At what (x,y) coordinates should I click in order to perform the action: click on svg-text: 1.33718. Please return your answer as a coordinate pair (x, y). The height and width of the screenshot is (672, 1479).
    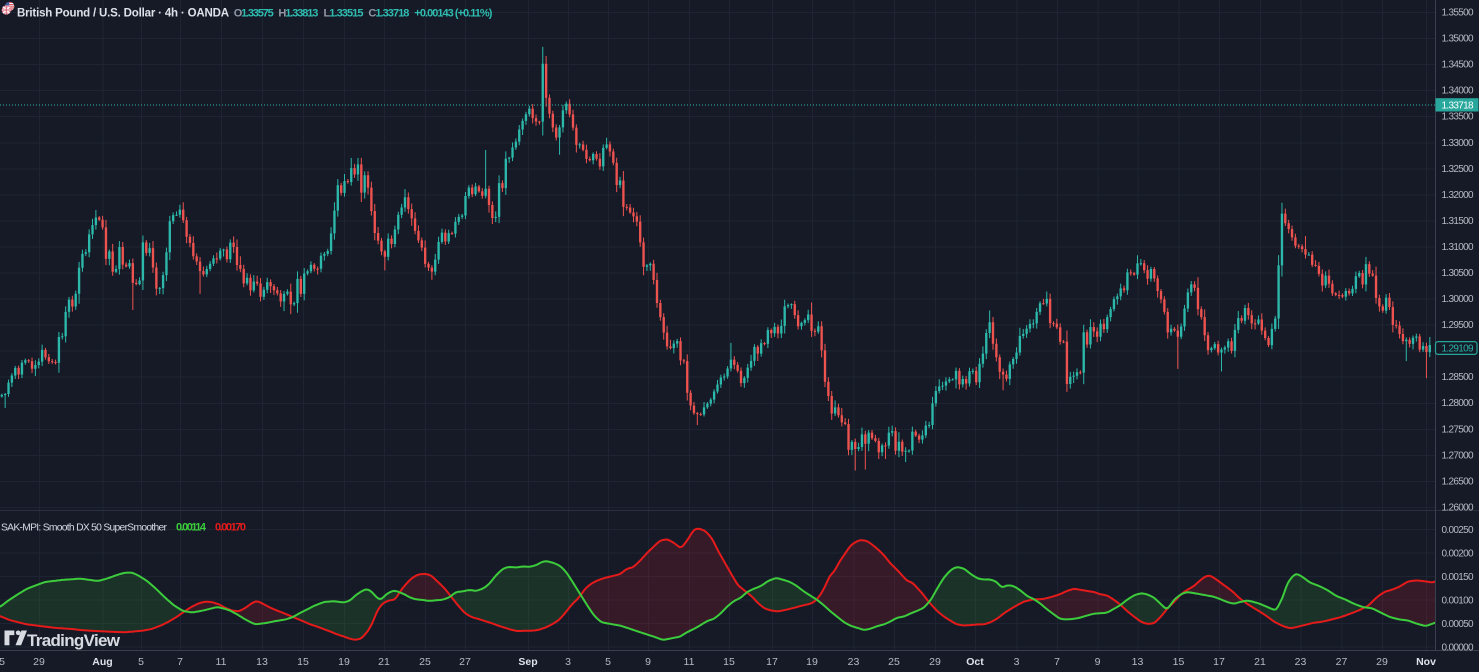
    Looking at the image, I should click on (1458, 105).